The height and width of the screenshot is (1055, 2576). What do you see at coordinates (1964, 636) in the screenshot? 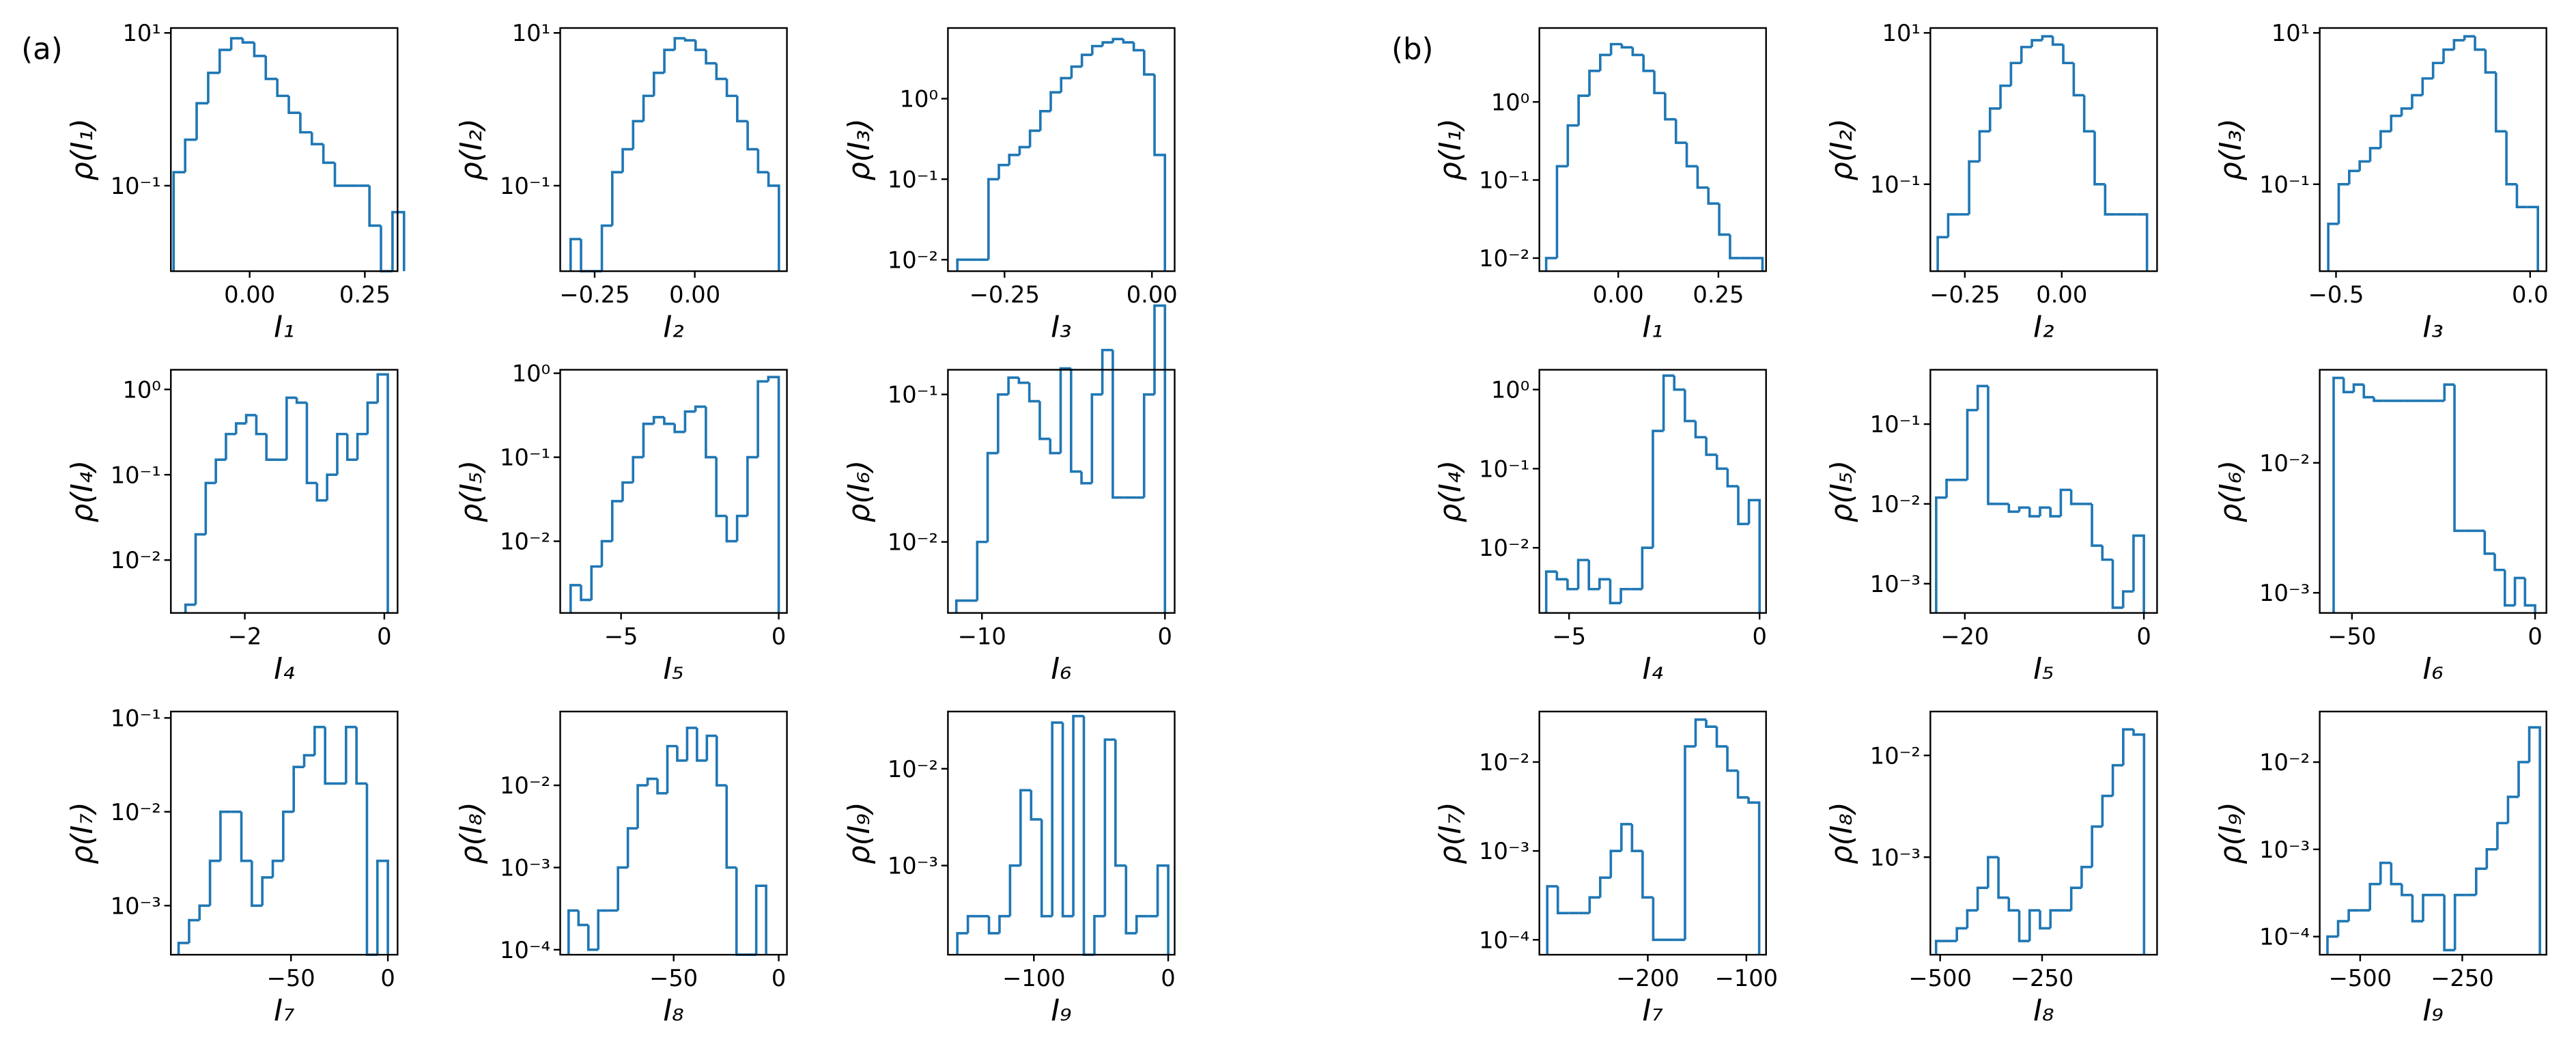
I see `x-tick-label: −20` at bounding box center [1964, 636].